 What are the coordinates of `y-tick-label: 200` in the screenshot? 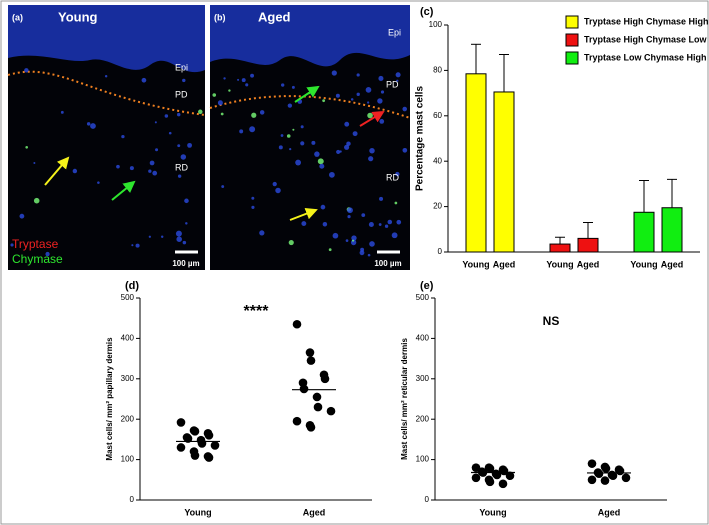 It's located at (128, 418).